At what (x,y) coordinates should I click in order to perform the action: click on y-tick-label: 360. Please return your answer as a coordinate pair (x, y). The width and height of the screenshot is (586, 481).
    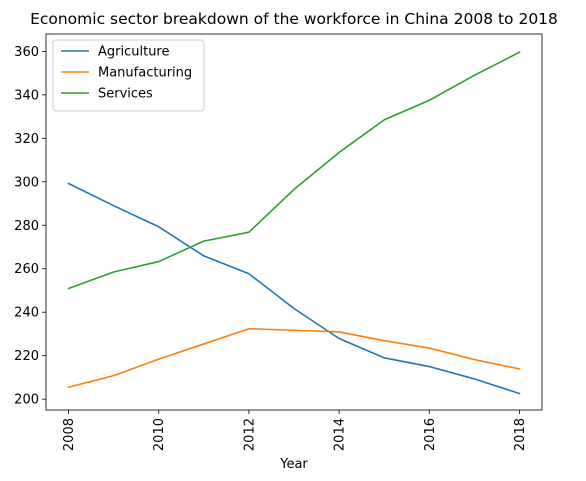
    Looking at the image, I should click on (26, 52).